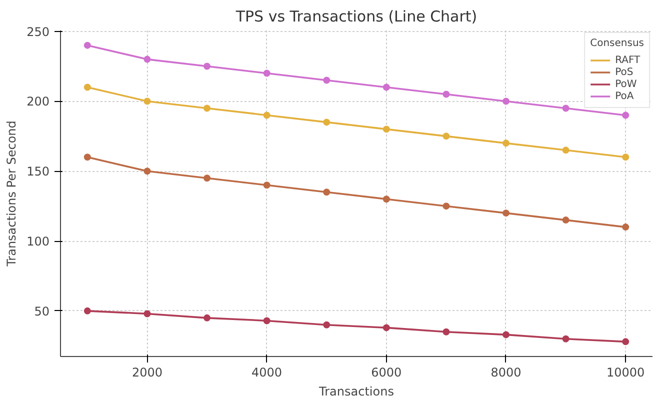 The height and width of the screenshot is (401, 667). I want to click on y-tick-label: 100, so click(38, 241).